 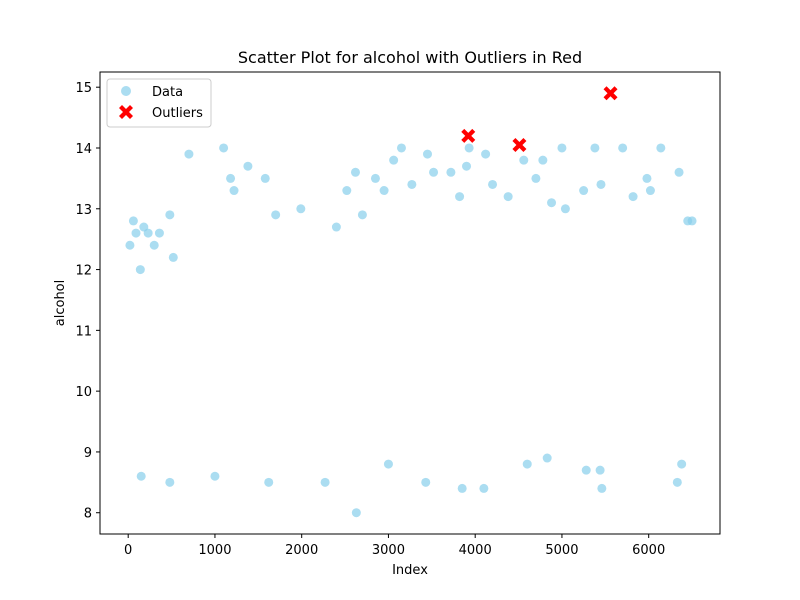 What do you see at coordinates (60, 303) in the screenshot?
I see `y-axis-label: alcohol` at bounding box center [60, 303].